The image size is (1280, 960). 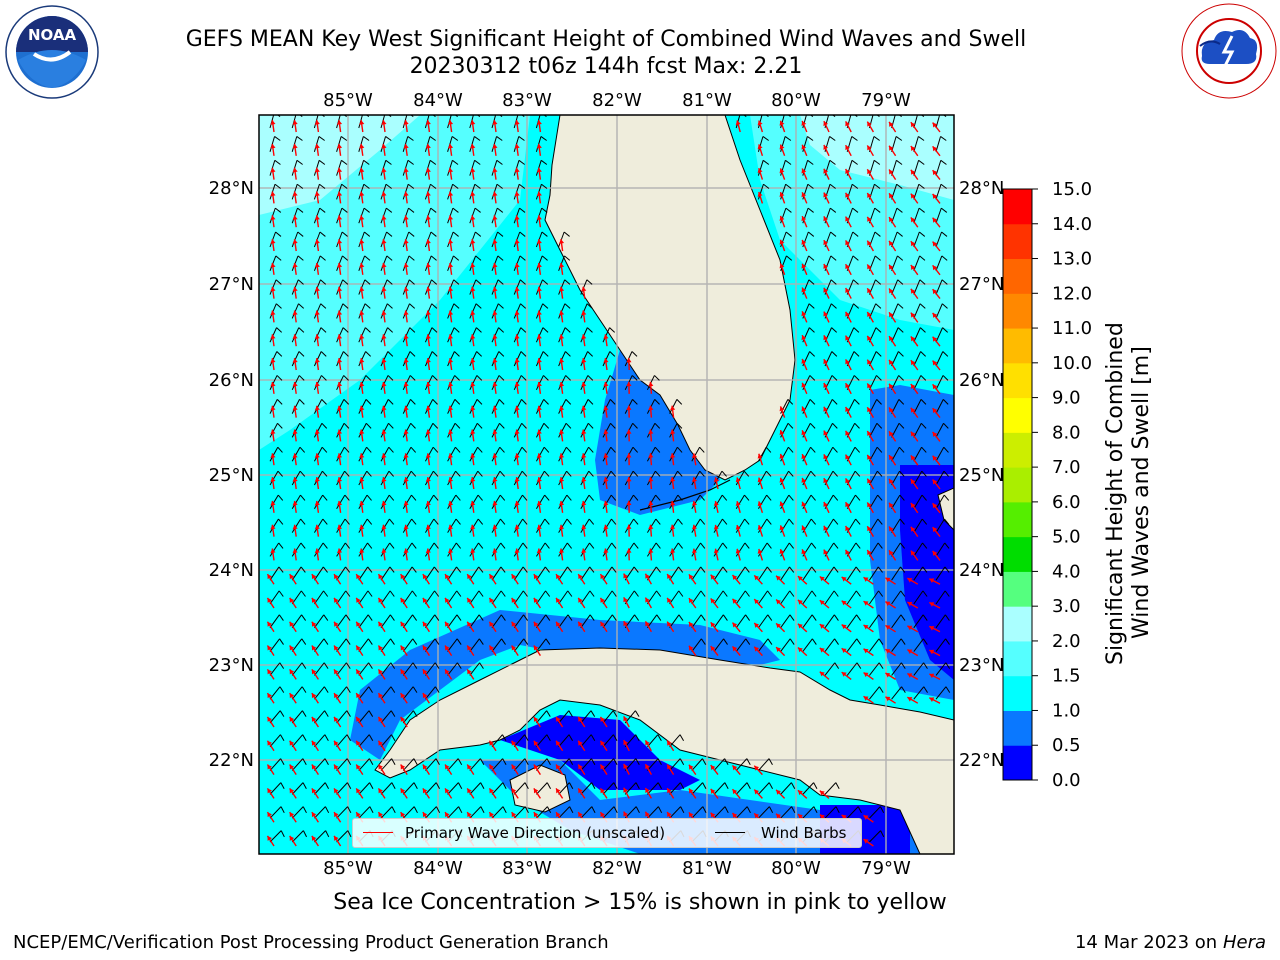 I want to click on colorbar-tick-label: 7.0, so click(x=1066, y=467).